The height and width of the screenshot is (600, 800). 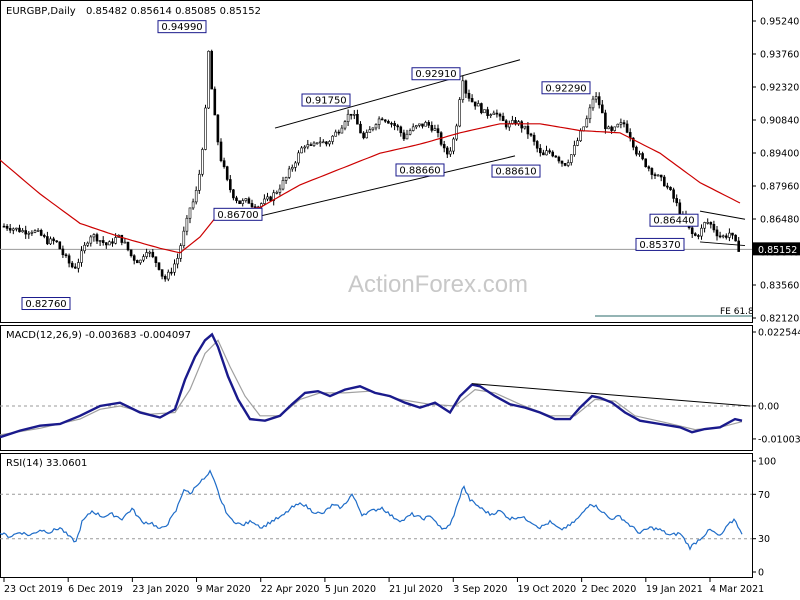 I want to click on price-axis-label: 0.83560, so click(x=779, y=286).